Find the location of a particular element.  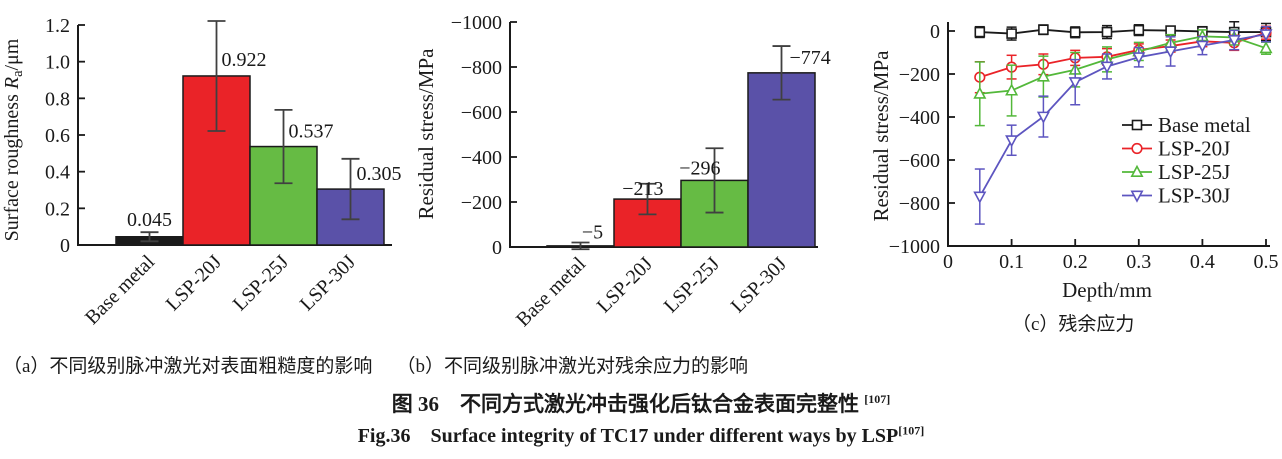

bar-lsp-30j is located at coordinates (781, 160).